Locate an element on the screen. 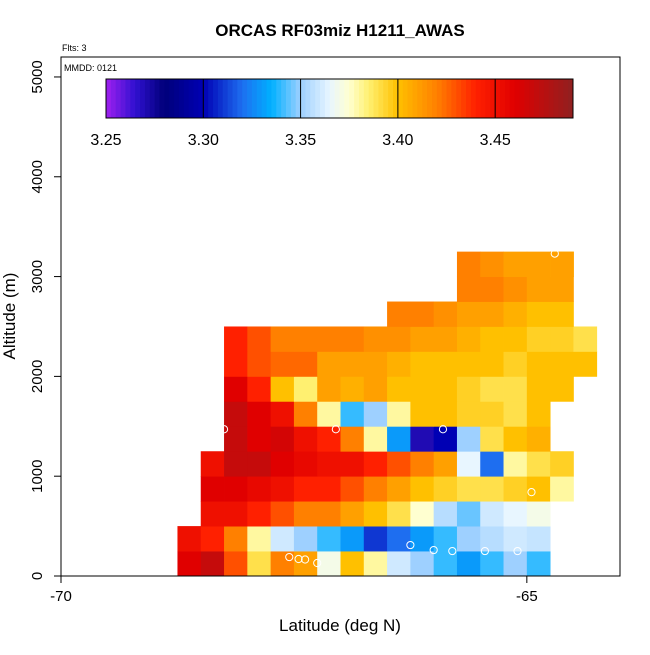 This screenshot has height=655, width=650. y-tick-label: 1000 is located at coordinates (37, 476).